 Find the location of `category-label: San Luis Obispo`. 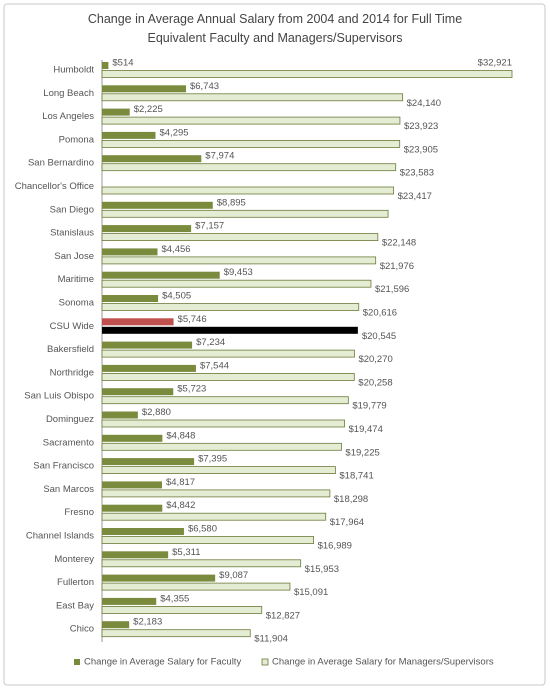

category-label: San Luis Obispo is located at coordinates (59, 396).